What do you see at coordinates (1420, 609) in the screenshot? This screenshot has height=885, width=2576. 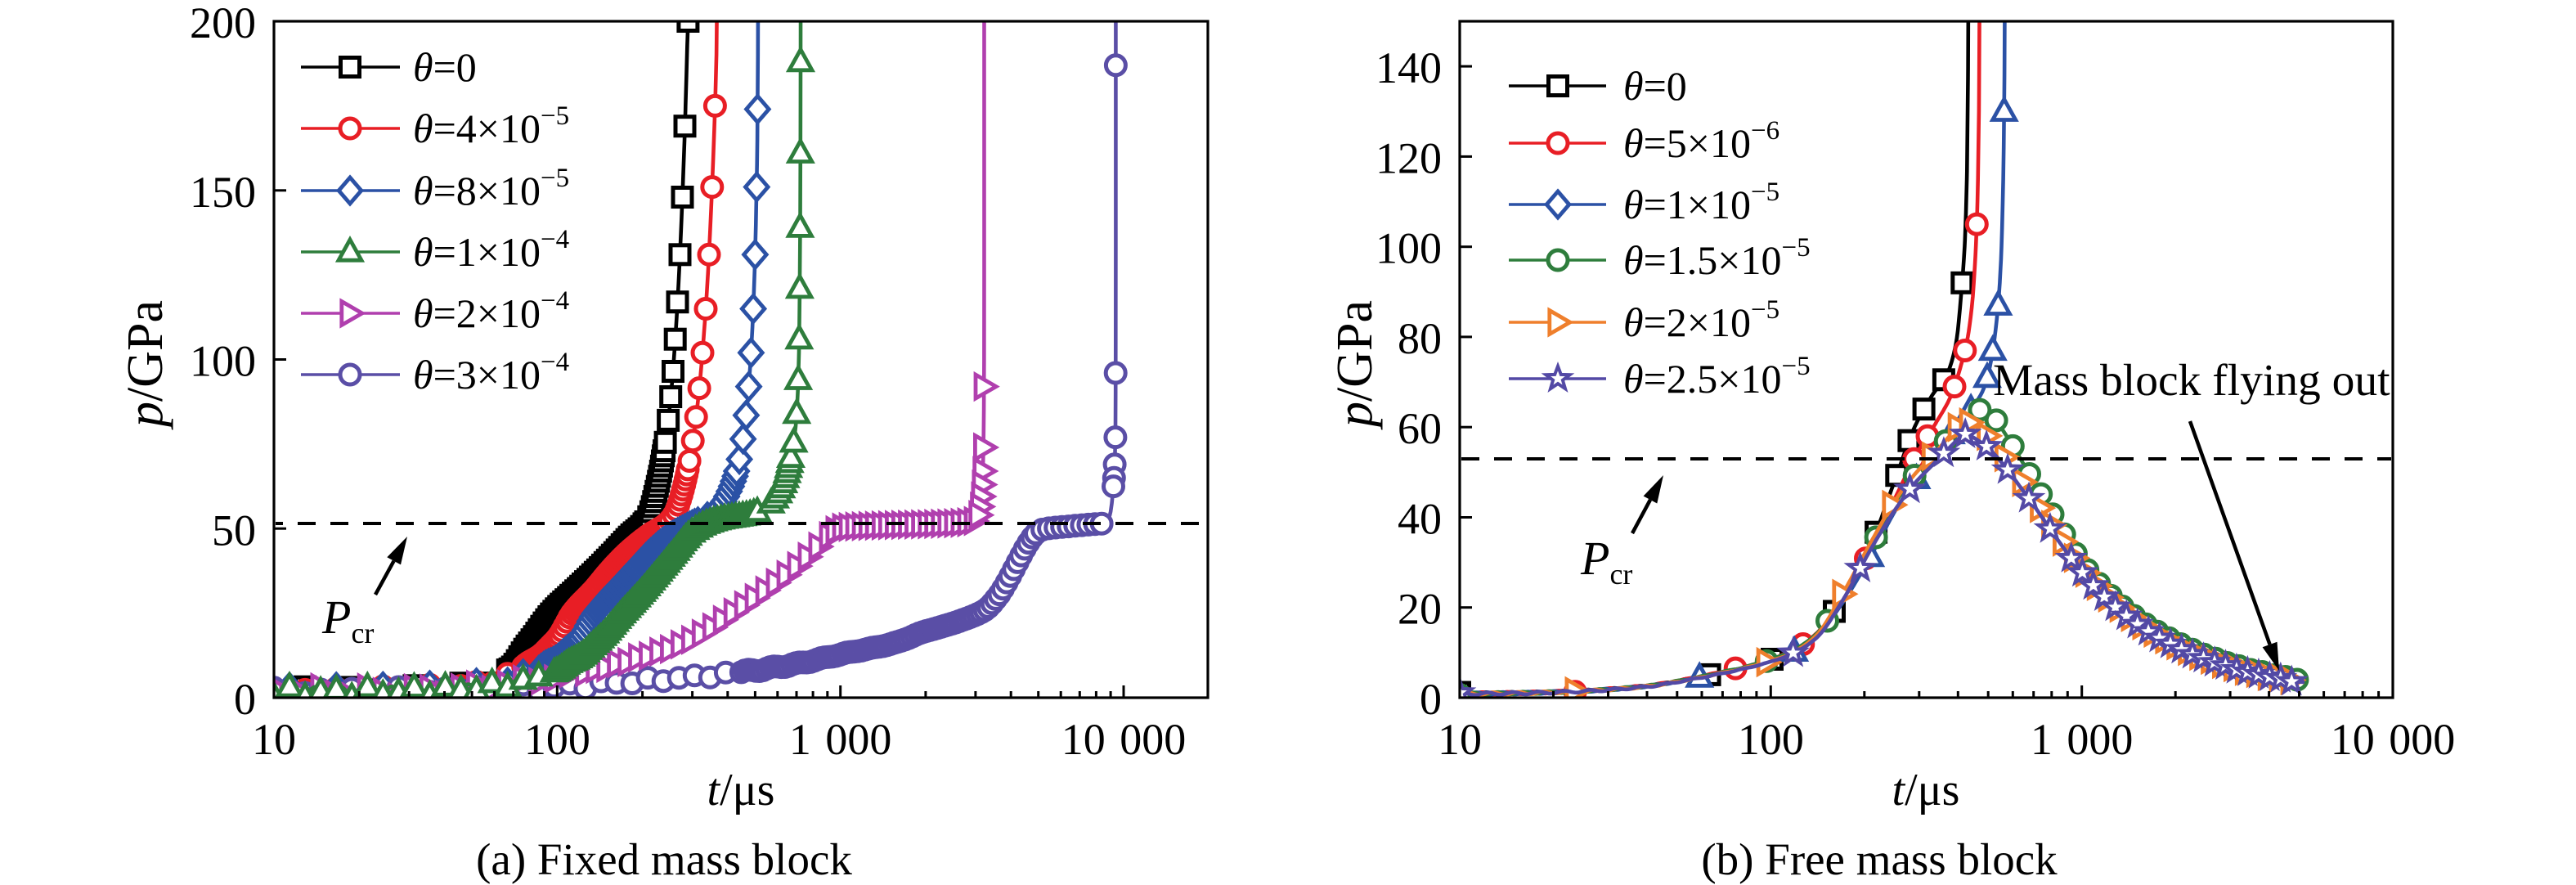 I see `svg-text: 20` at bounding box center [1420, 609].